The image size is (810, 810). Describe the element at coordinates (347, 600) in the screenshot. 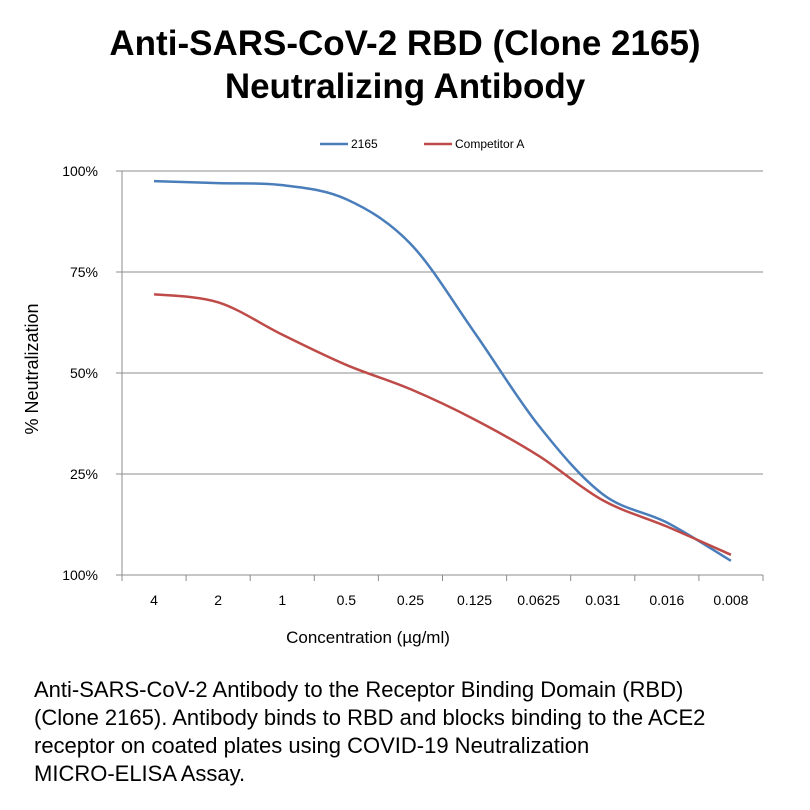

I see `x-tick-label: 0.5` at that location.